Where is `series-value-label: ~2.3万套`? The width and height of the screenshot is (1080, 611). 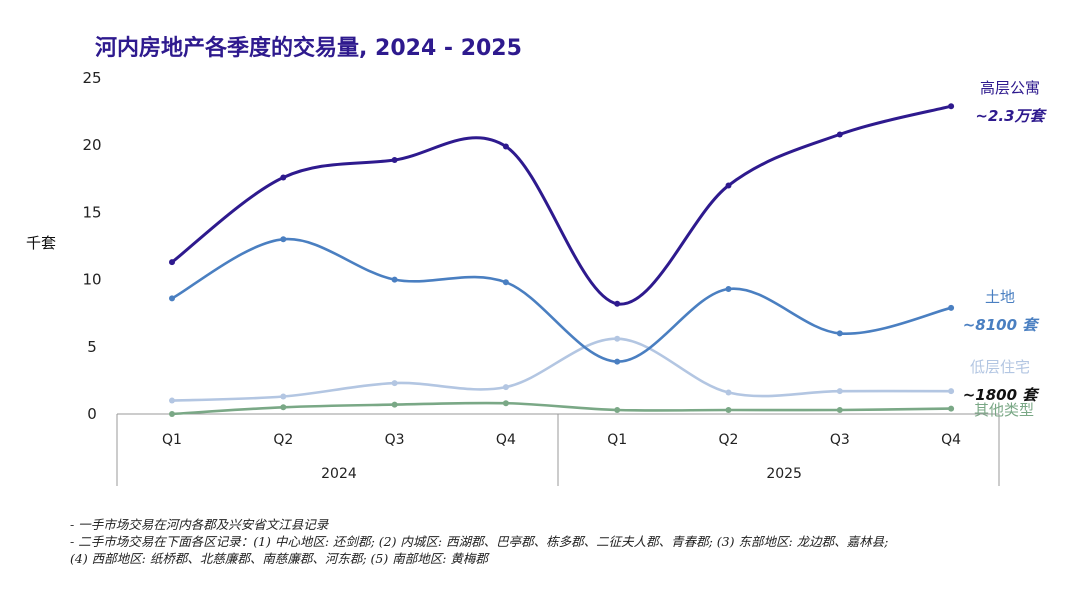 series-value-label: ~2.3万套 is located at coordinates (1011, 116).